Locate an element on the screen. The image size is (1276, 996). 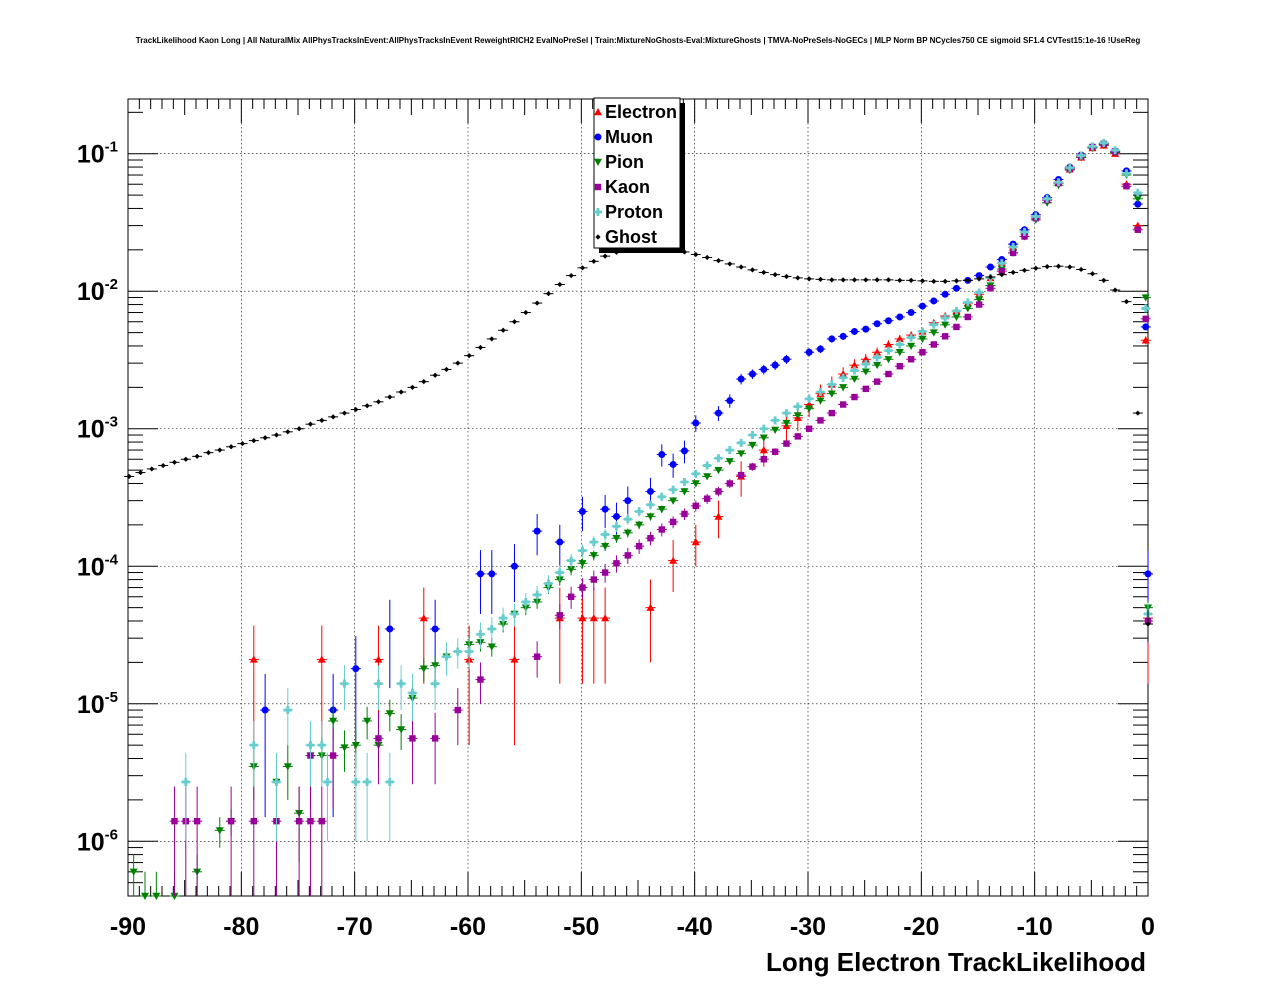
x-tick-label: -80 is located at coordinates (241, 927).